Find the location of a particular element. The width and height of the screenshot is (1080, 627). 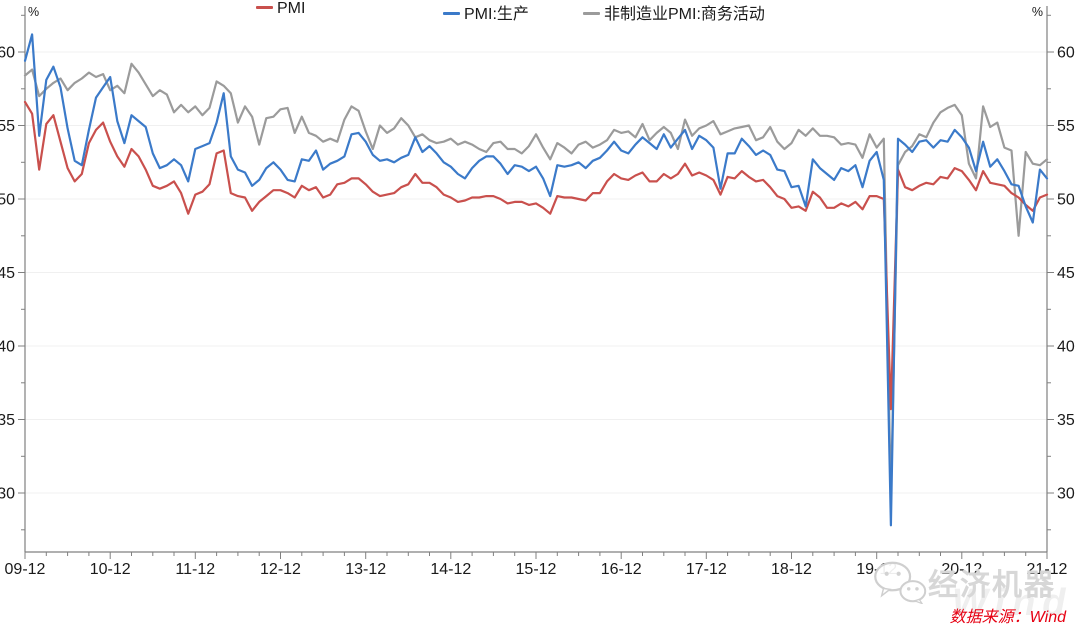

chart-legend: PMI PMI:生产 非制造业PMI:商务活动 is located at coordinates (540, 11).